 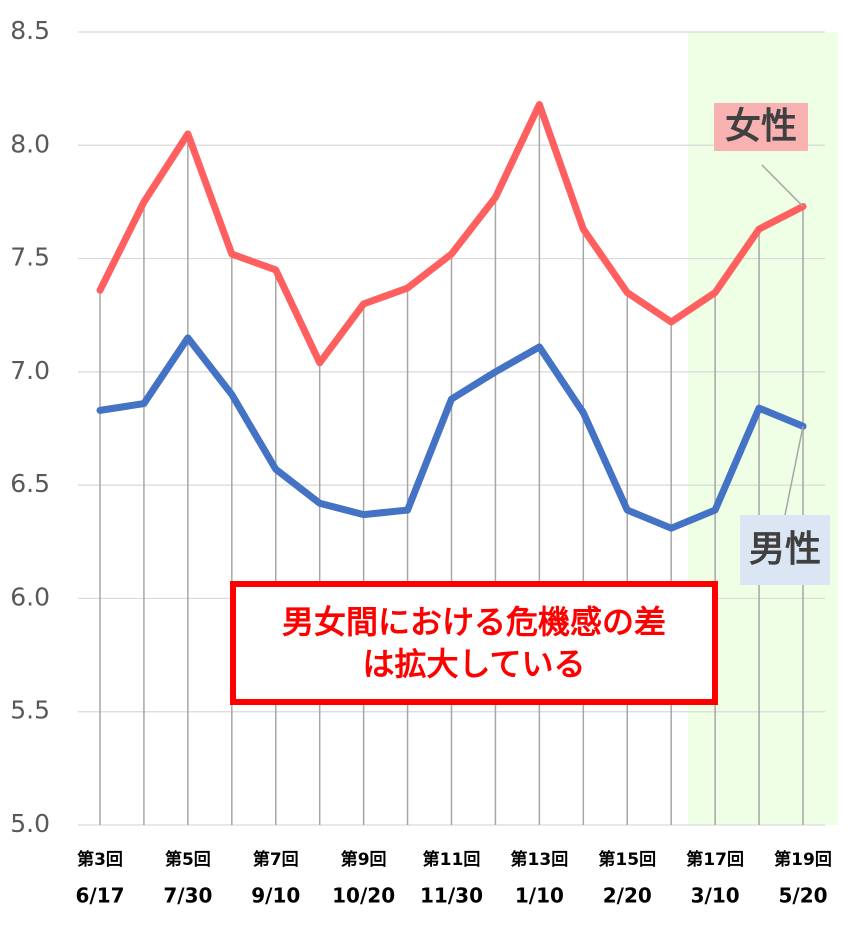 What do you see at coordinates (30, 257) in the screenshot?
I see `y-tick-label: 7.5` at bounding box center [30, 257].